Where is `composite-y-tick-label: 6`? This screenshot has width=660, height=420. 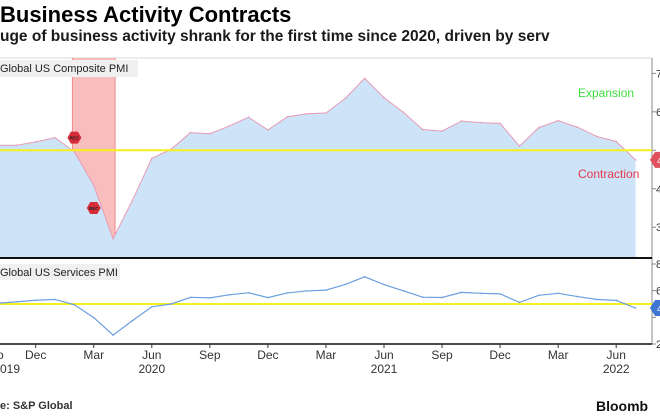 composite-y-tick-label: 6 is located at coordinates (658, 113).